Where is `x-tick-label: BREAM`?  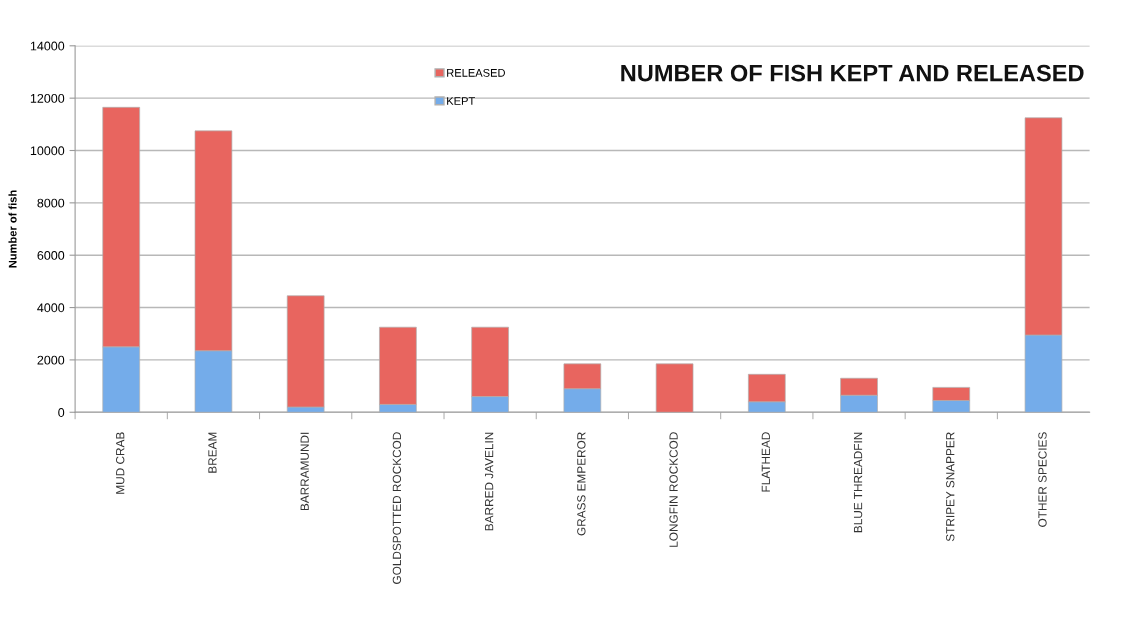 x-tick-label: BREAM is located at coordinates (212, 452).